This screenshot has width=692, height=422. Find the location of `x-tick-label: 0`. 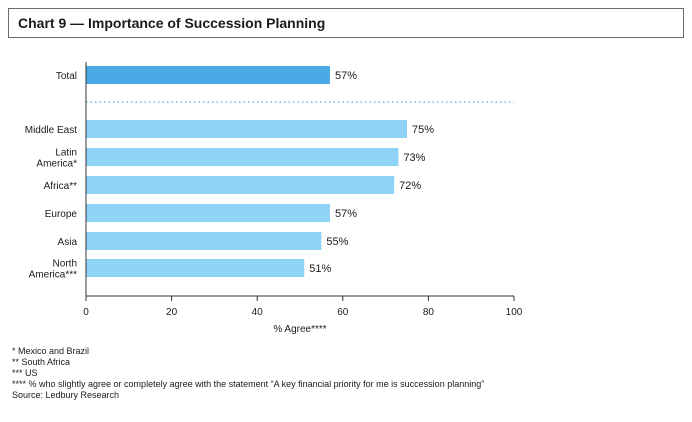

x-tick-label: 0 is located at coordinates (86, 312).